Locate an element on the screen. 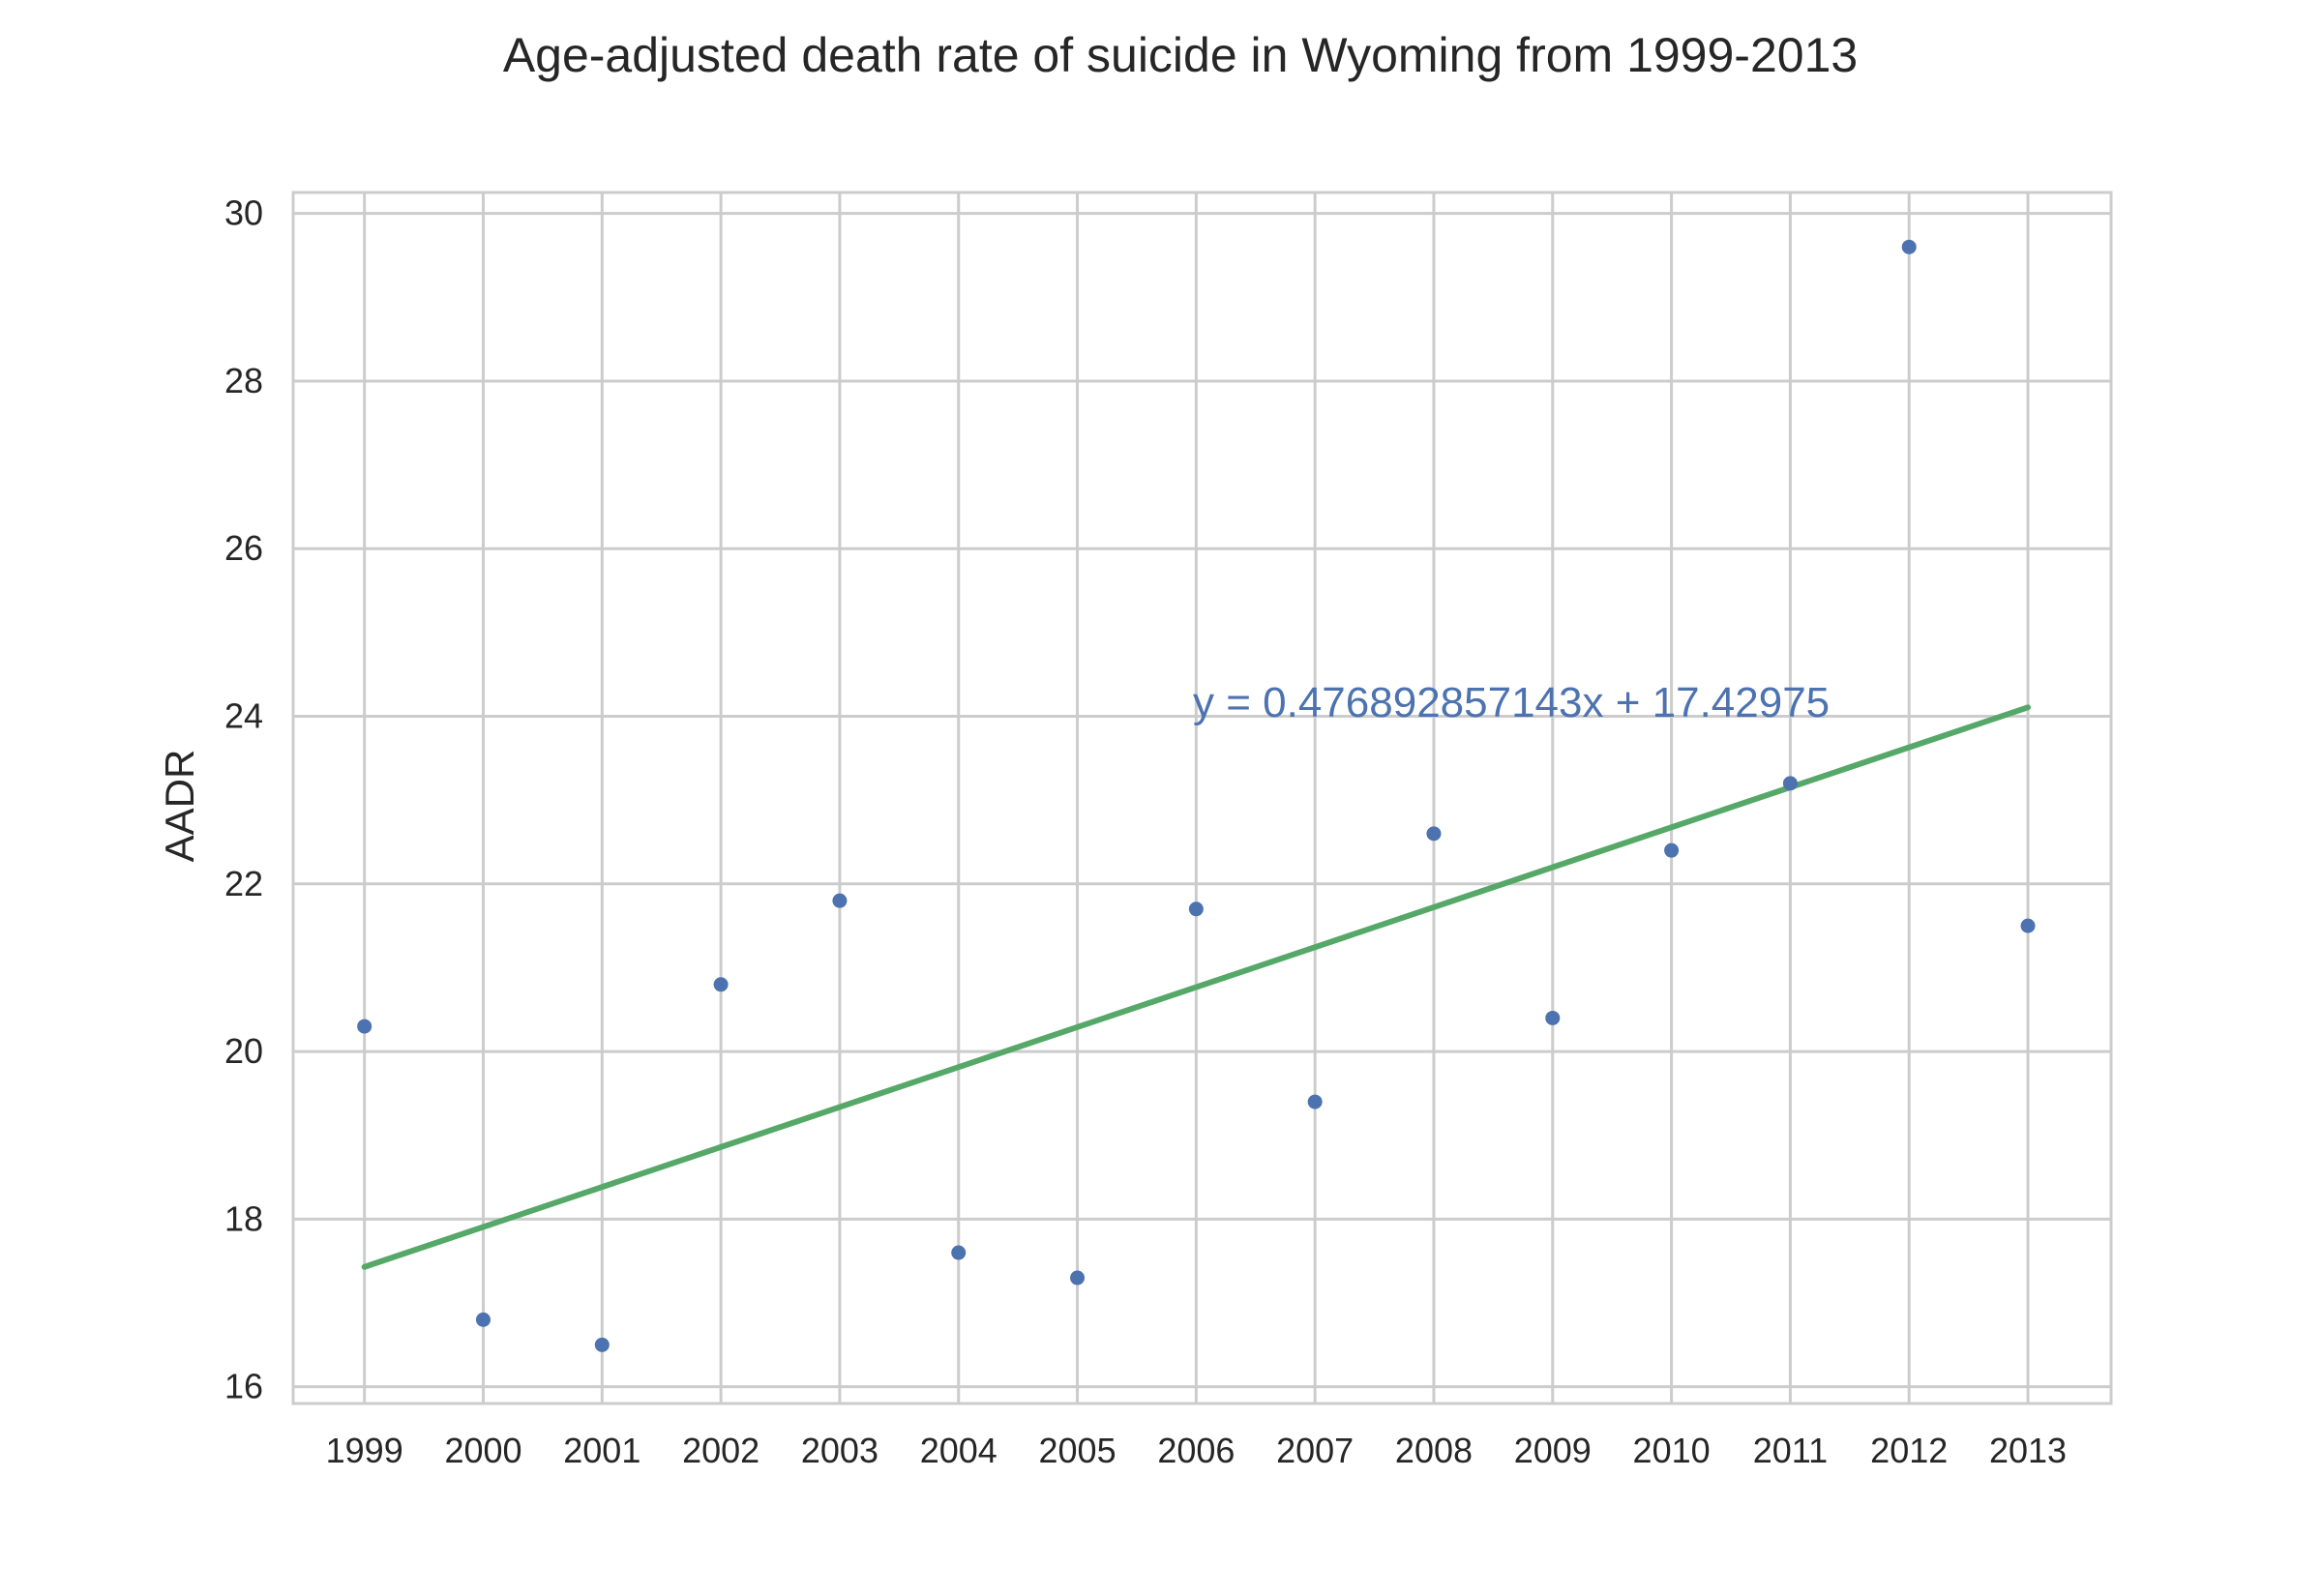 The width and height of the screenshot is (2322, 1596). x-tick-label: 2011 is located at coordinates (1790, 1450).